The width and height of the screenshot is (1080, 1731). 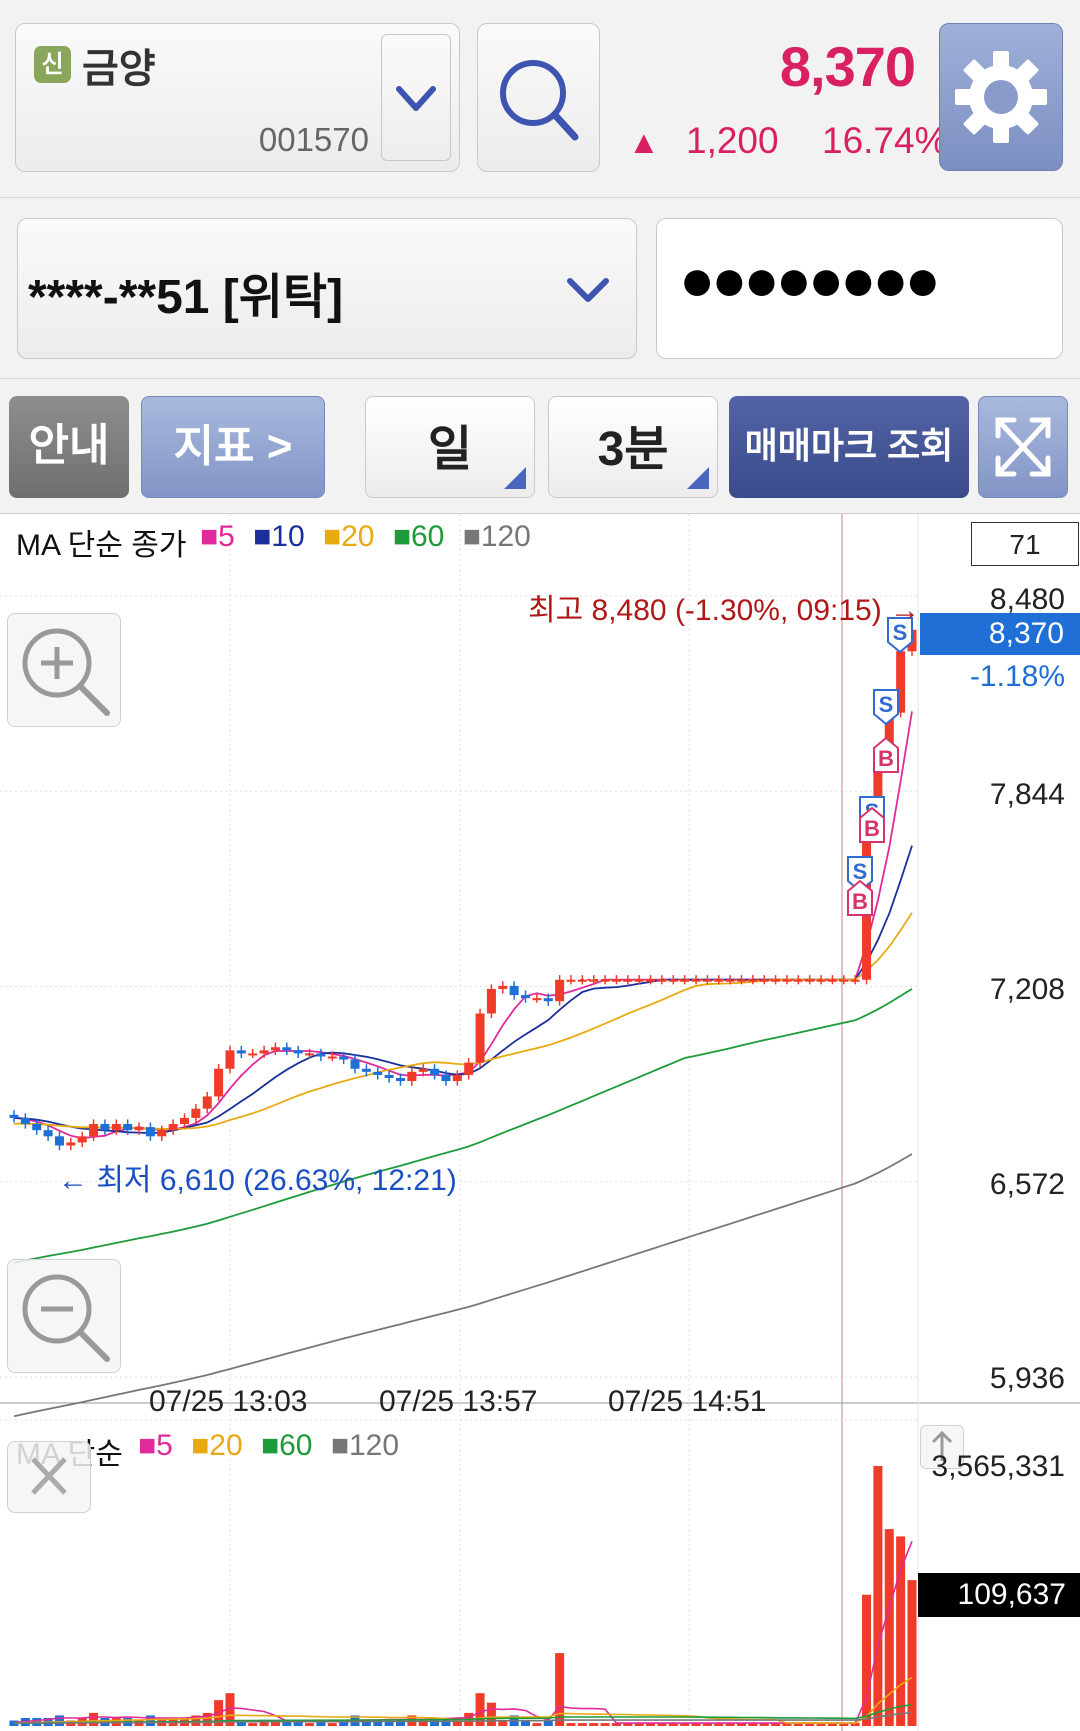 What do you see at coordinates (374, 1445) in the screenshot?
I see `legend-vma120: 120` at bounding box center [374, 1445].